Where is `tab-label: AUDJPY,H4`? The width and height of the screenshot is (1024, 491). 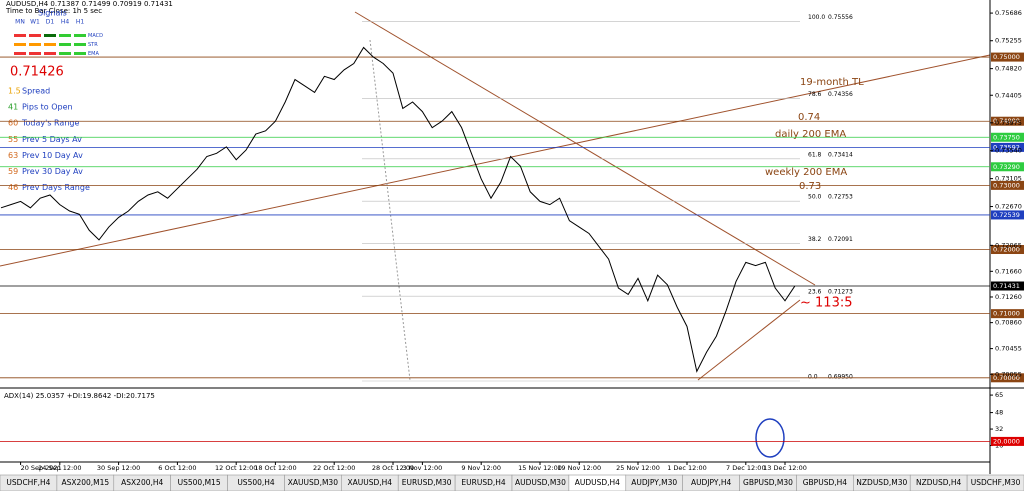 tab-label: AUDJPY,H4 is located at coordinates (711, 482).